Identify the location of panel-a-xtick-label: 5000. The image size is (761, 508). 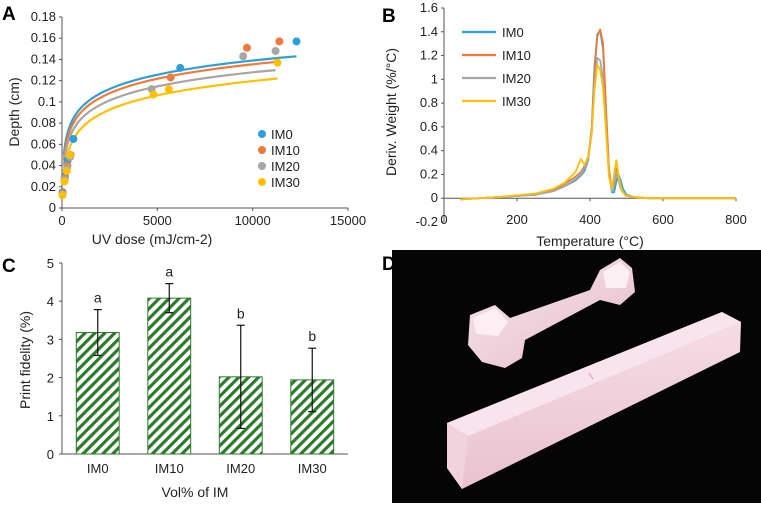
(157, 220).